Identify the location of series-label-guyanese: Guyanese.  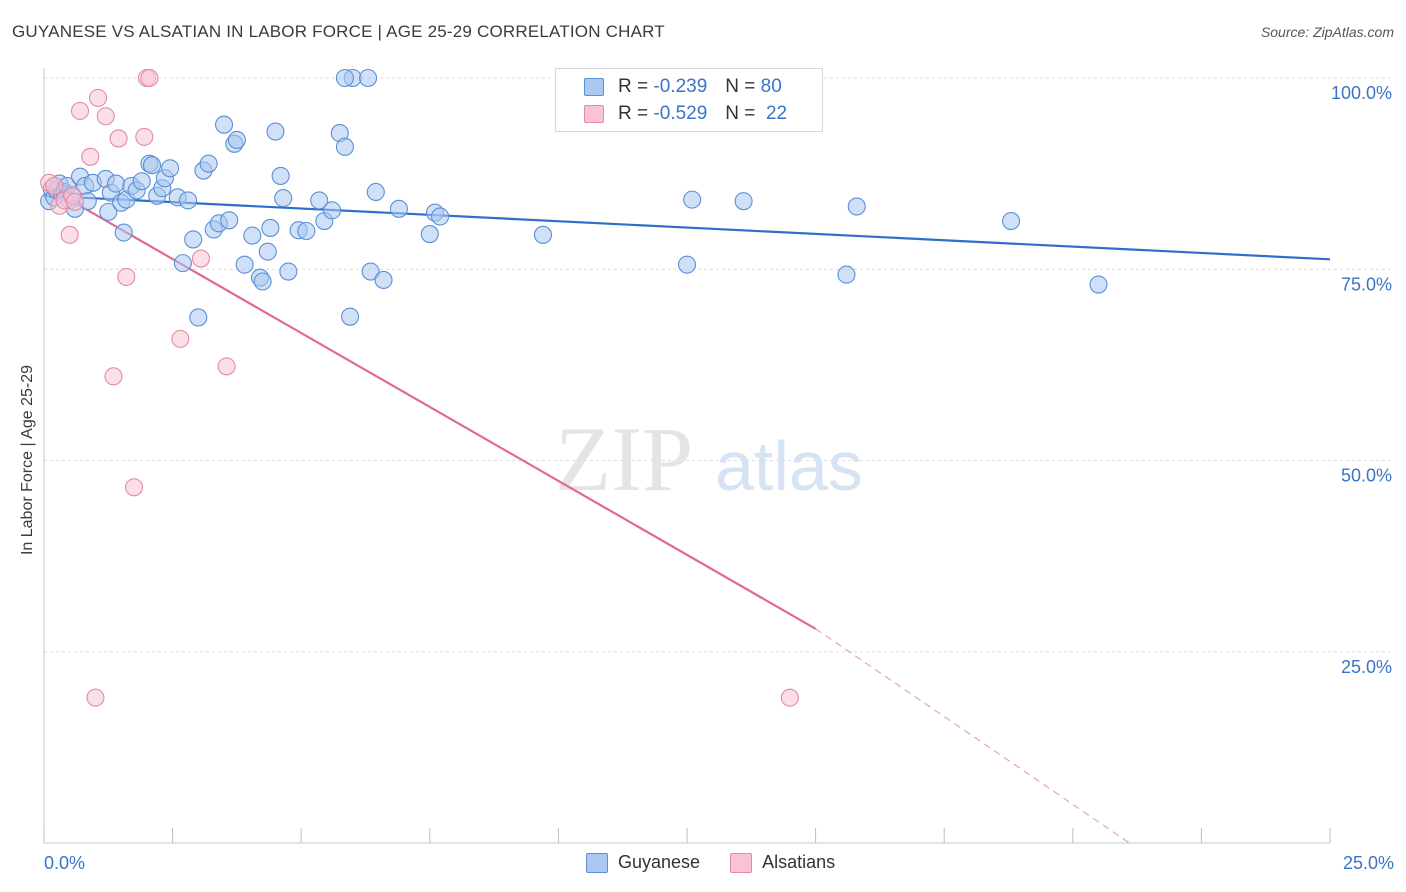
(659, 862).